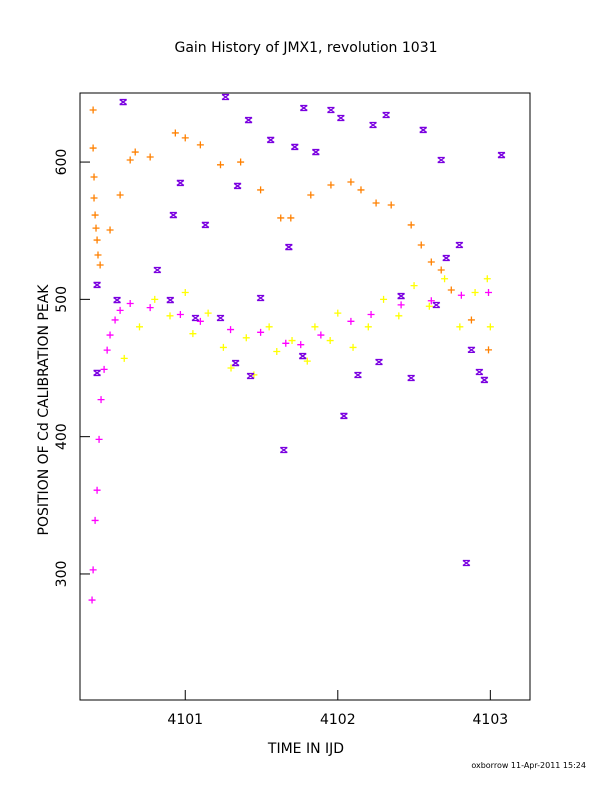 This screenshot has height=792, width=612. What do you see at coordinates (305, 749) in the screenshot?
I see `x-axis-label: TIME IN IJD` at bounding box center [305, 749].